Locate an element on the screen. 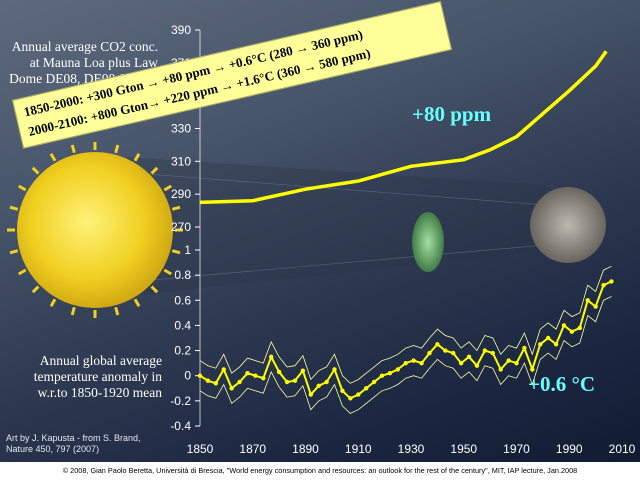 This screenshot has height=480, width=640. moon-icon is located at coordinates (568, 225).